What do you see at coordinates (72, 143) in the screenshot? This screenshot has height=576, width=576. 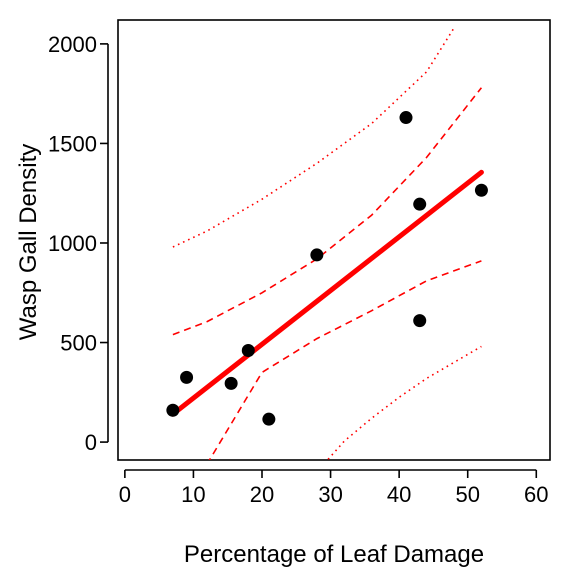 I see `y-tick-label: 1500` at bounding box center [72, 143].